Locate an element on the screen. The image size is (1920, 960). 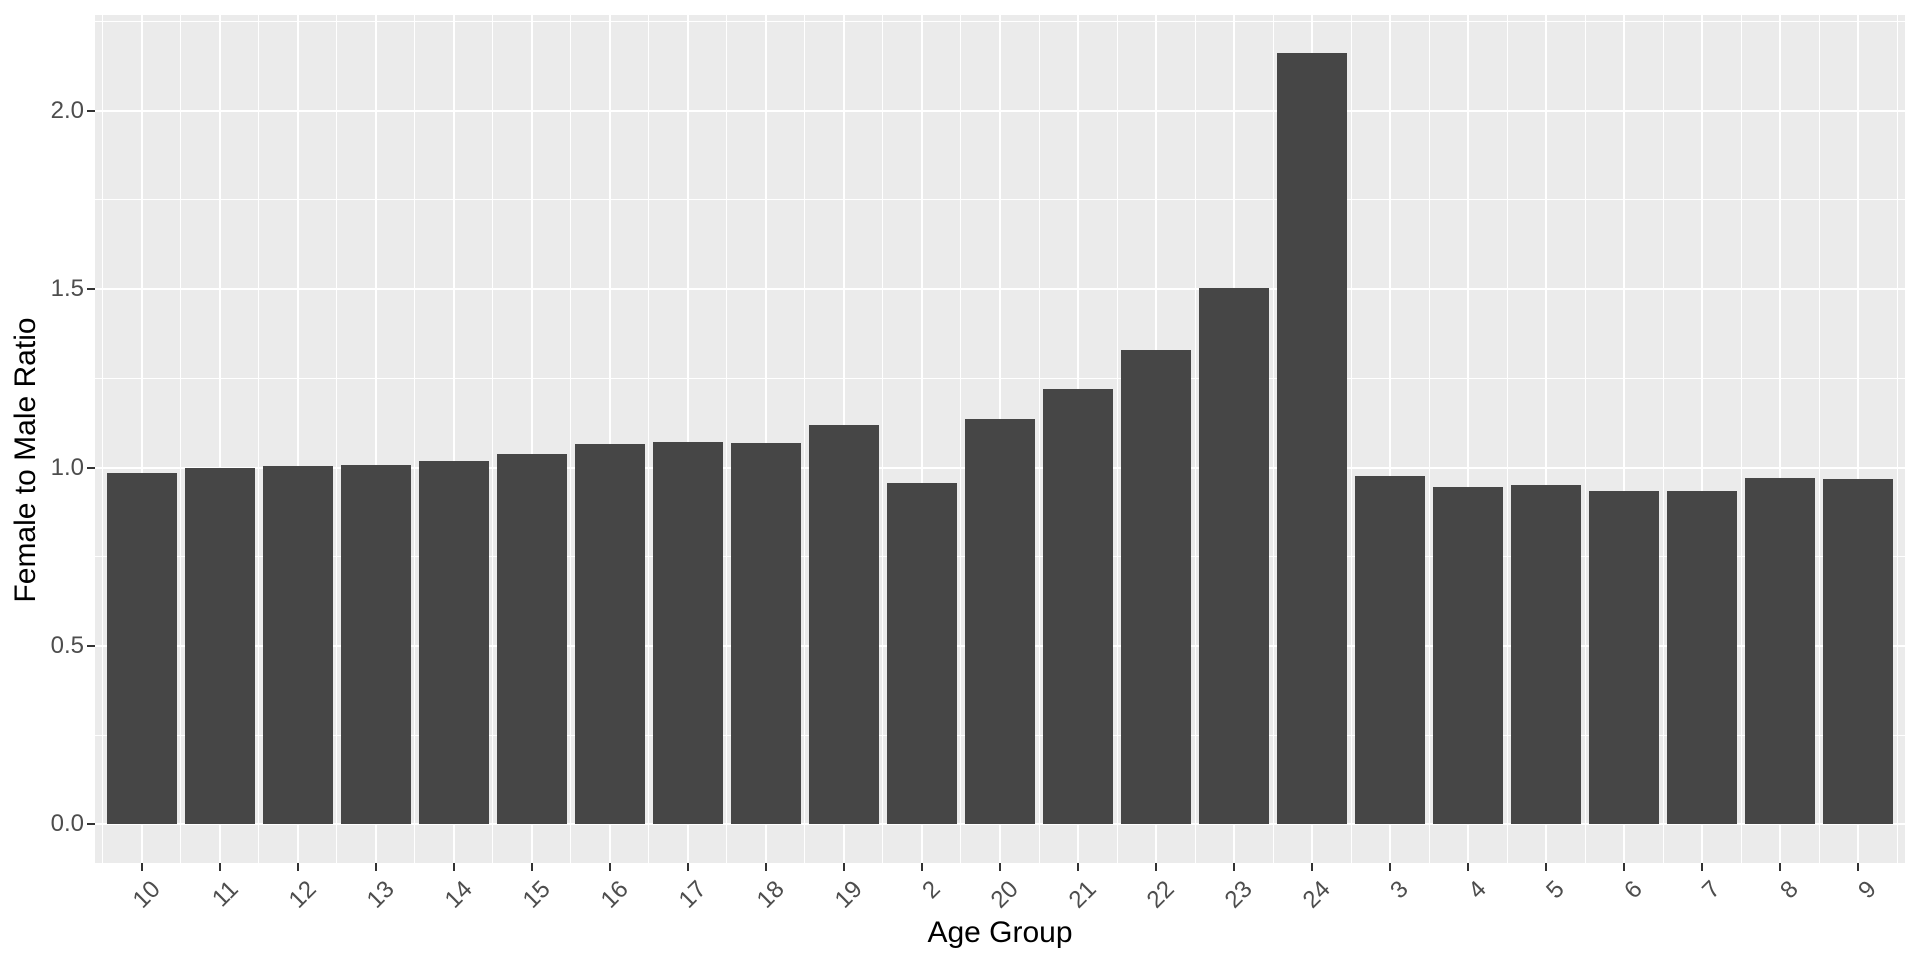
x-axis-title: Age Group is located at coordinates (1000, 932).